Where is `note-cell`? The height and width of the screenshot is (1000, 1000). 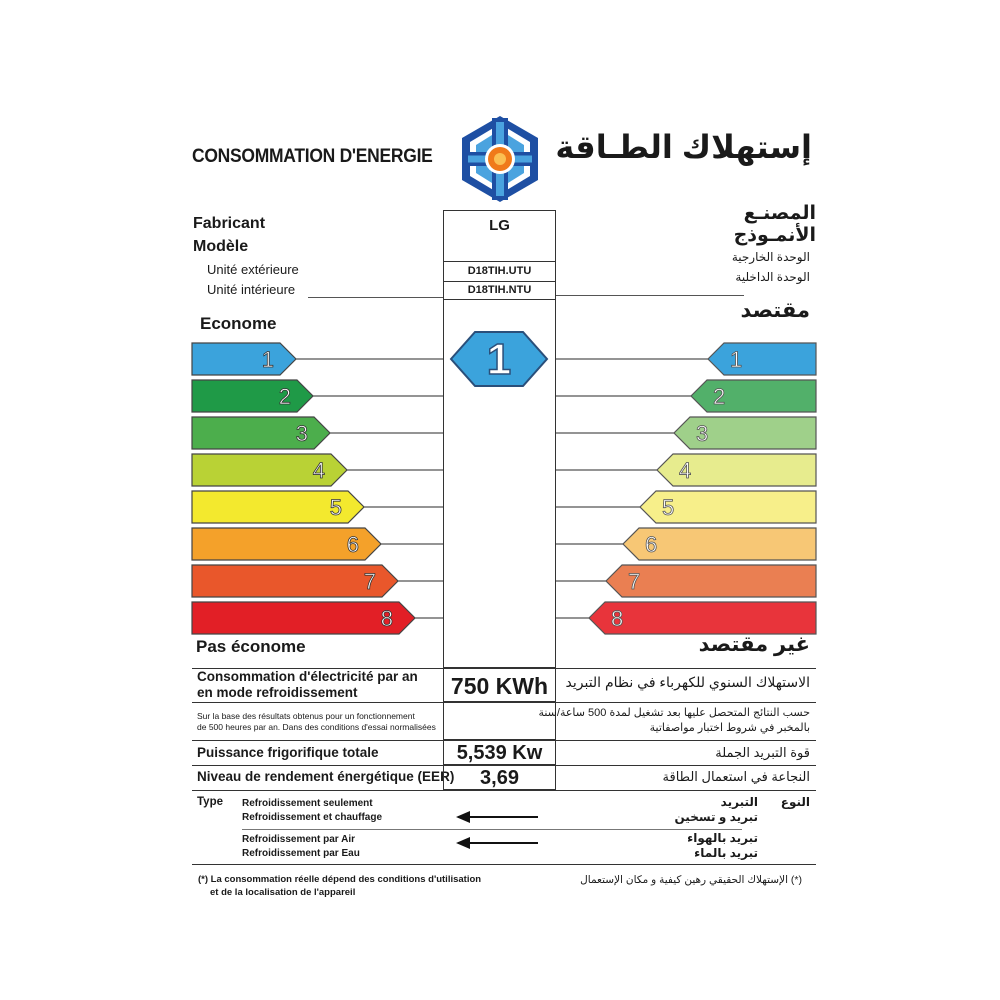 note-cell is located at coordinates (499, 721).